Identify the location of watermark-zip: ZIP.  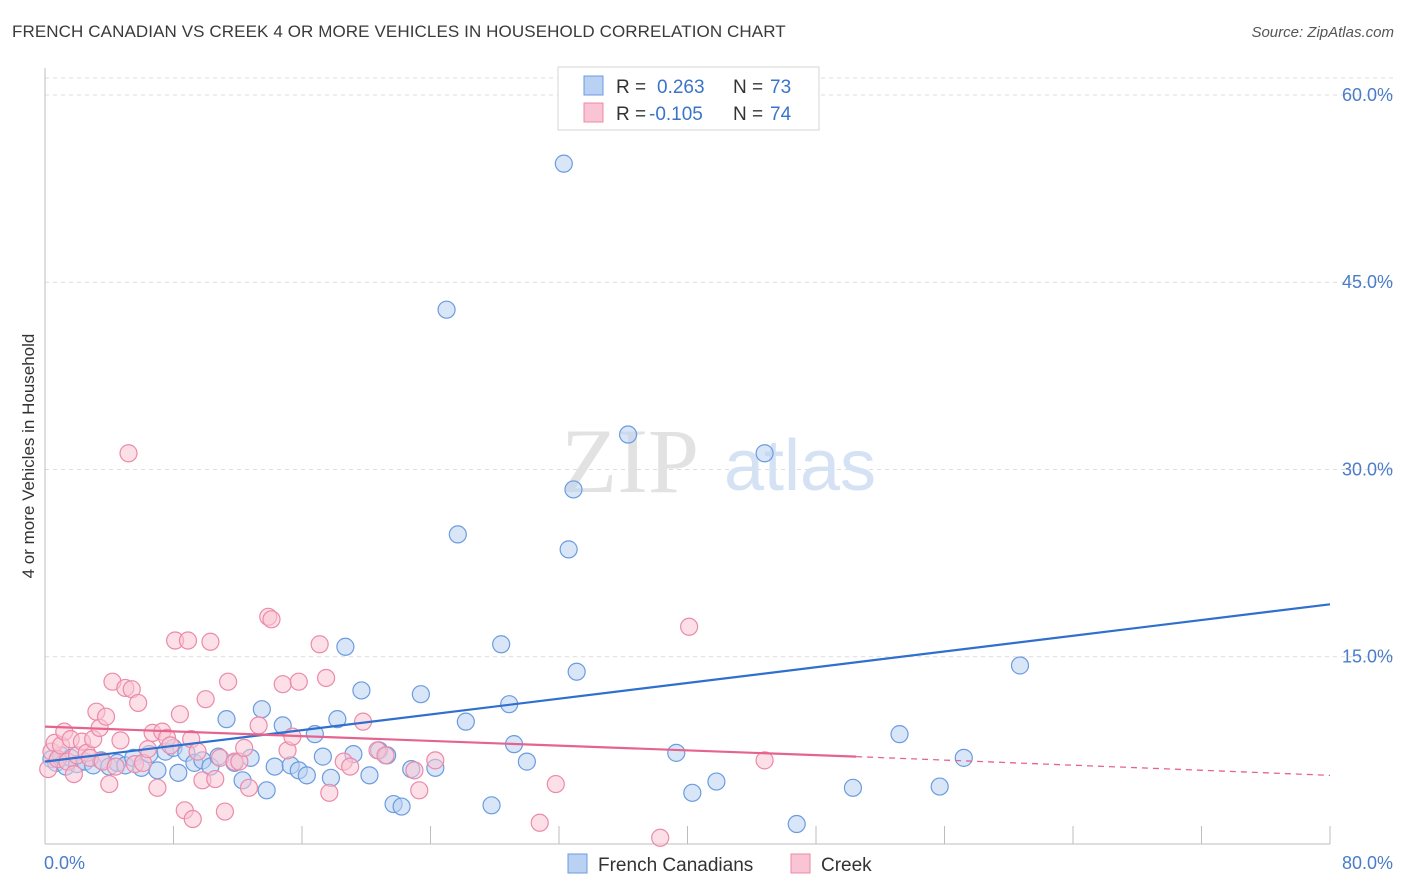
(630, 461).